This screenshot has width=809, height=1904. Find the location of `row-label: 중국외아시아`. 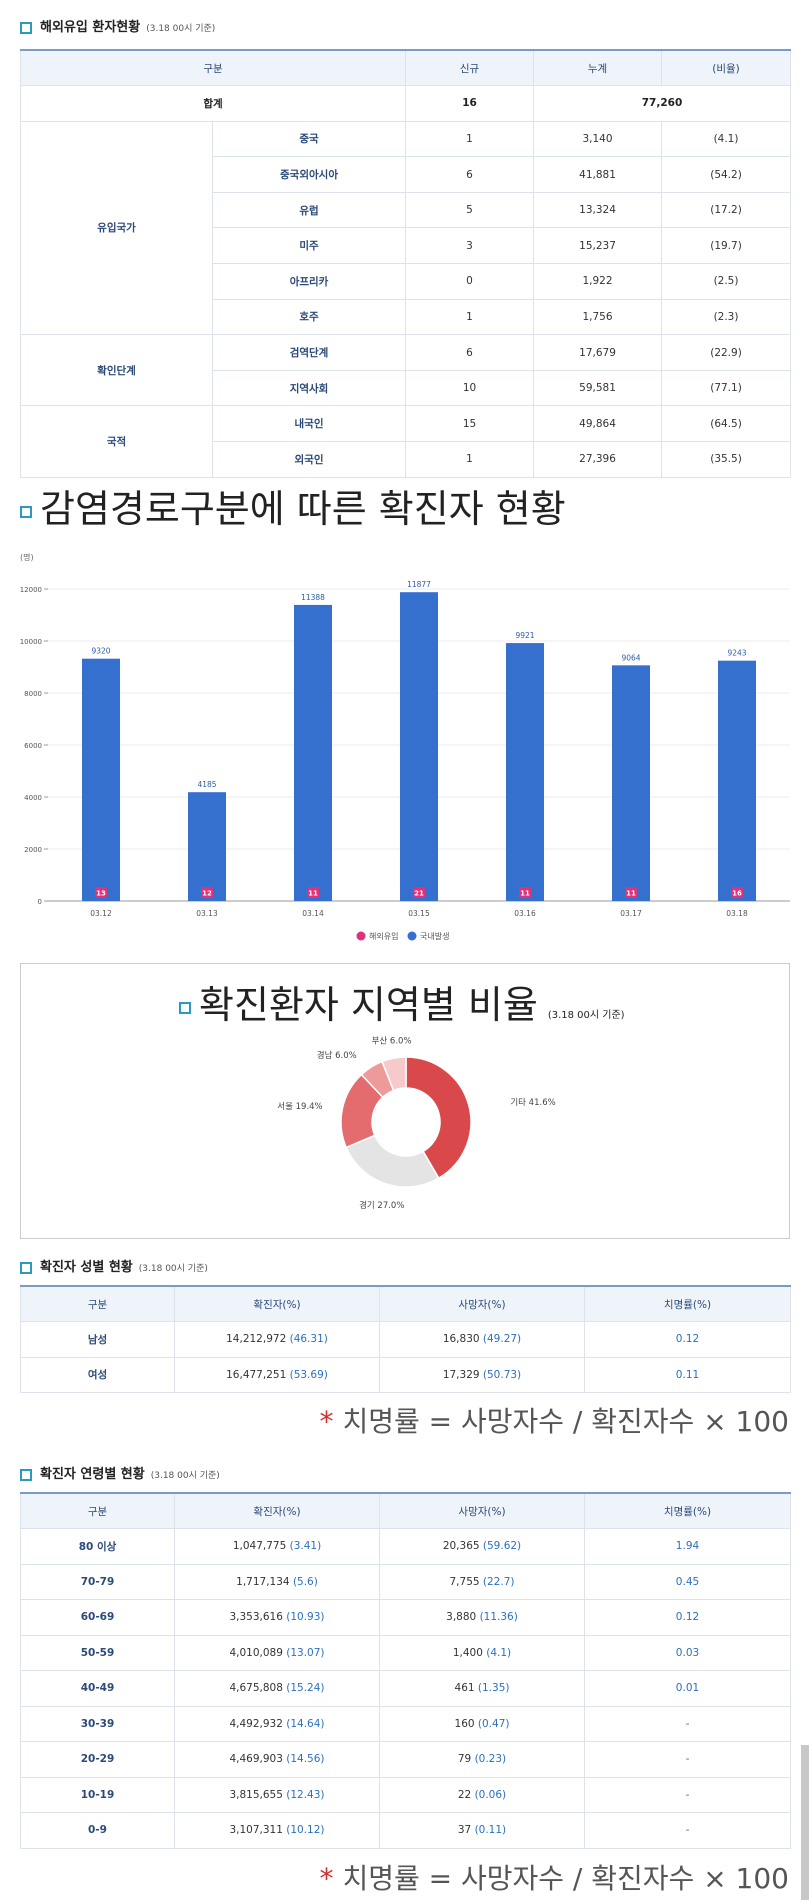

row-label: 중국외아시아 is located at coordinates (309, 174).